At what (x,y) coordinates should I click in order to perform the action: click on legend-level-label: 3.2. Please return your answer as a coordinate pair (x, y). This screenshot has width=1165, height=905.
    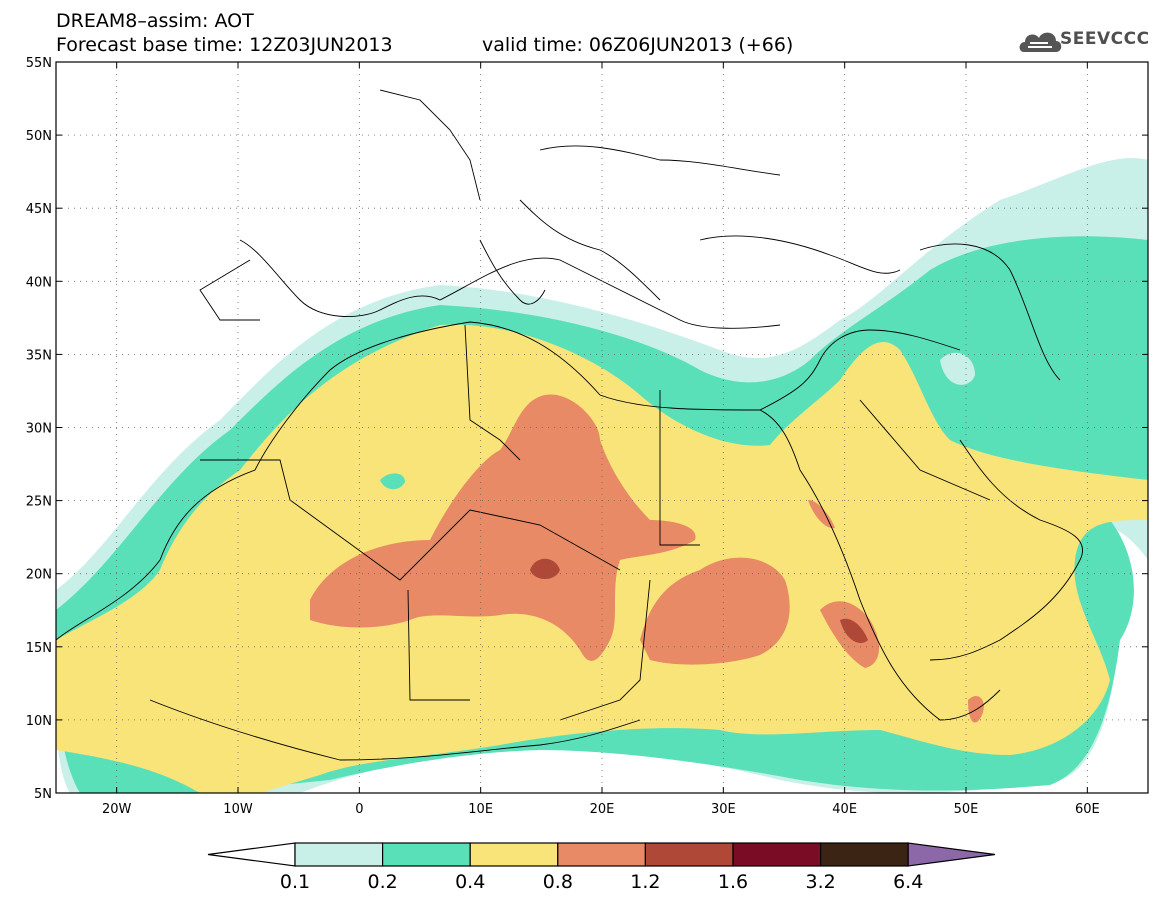
    Looking at the image, I should click on (820, 882).